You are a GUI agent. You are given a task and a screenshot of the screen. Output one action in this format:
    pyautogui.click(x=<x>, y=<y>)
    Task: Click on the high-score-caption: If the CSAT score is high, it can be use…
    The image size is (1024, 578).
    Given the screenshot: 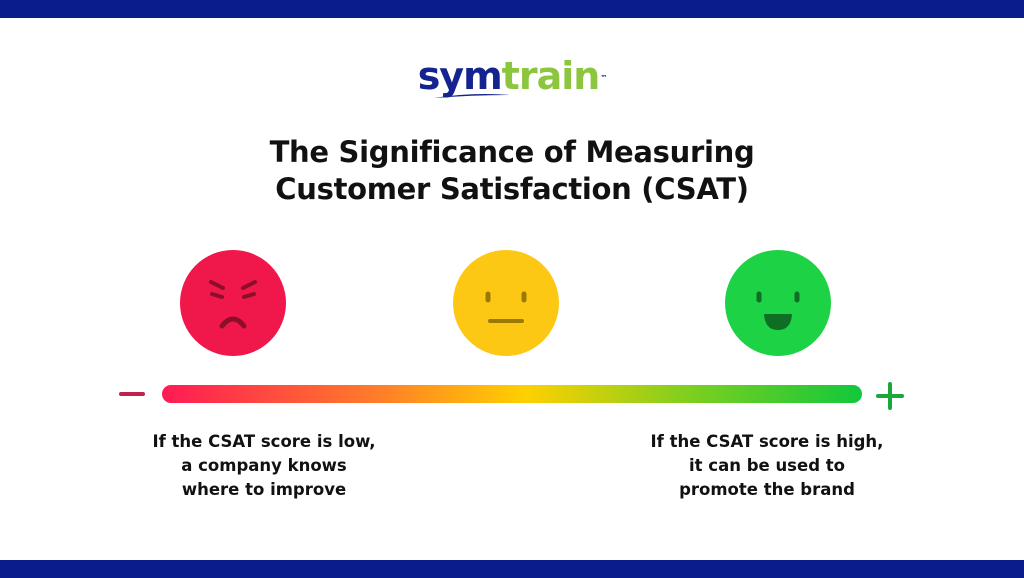 What is the action you would take?
    pyautogui.click(x=767, y=466)
    